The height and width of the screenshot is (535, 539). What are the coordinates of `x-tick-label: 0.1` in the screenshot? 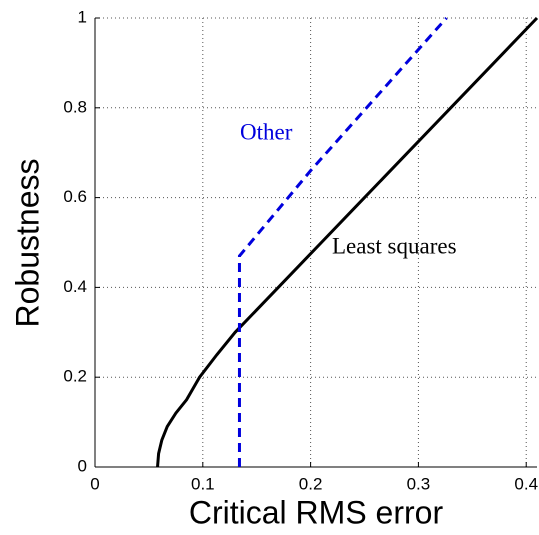 It's located at (203, 483).